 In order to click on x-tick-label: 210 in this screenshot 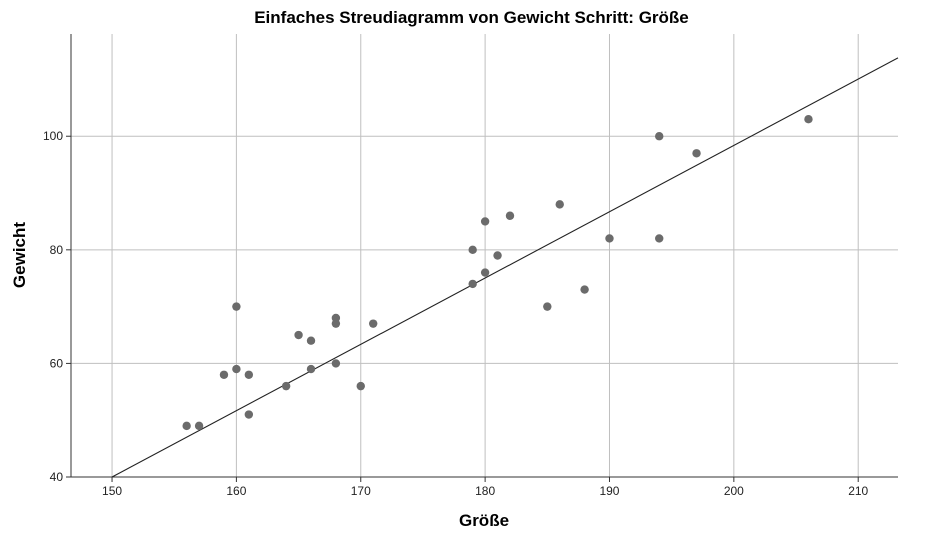, I will do `click(858, 491)`.